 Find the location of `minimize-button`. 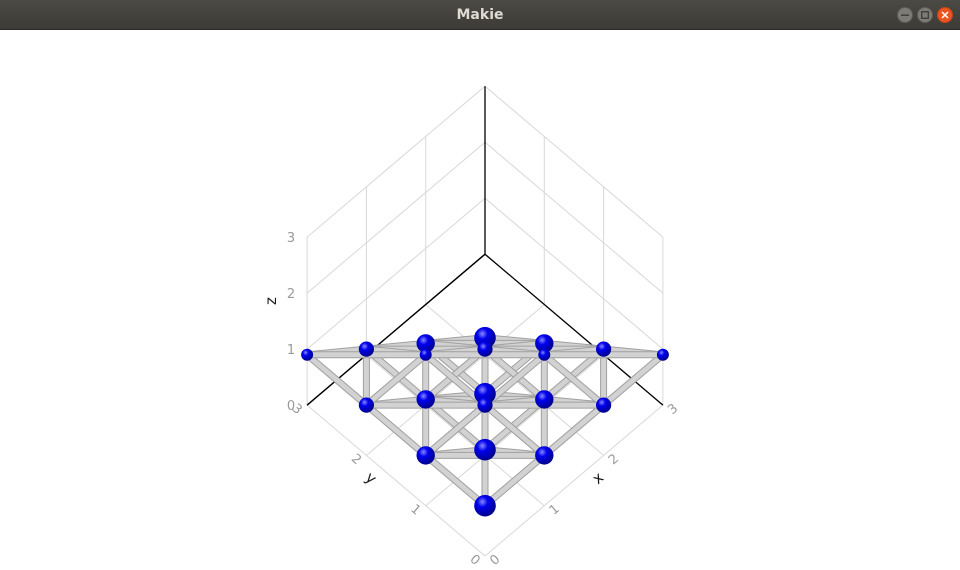

minimize-button is located at coordinates (905, 15).